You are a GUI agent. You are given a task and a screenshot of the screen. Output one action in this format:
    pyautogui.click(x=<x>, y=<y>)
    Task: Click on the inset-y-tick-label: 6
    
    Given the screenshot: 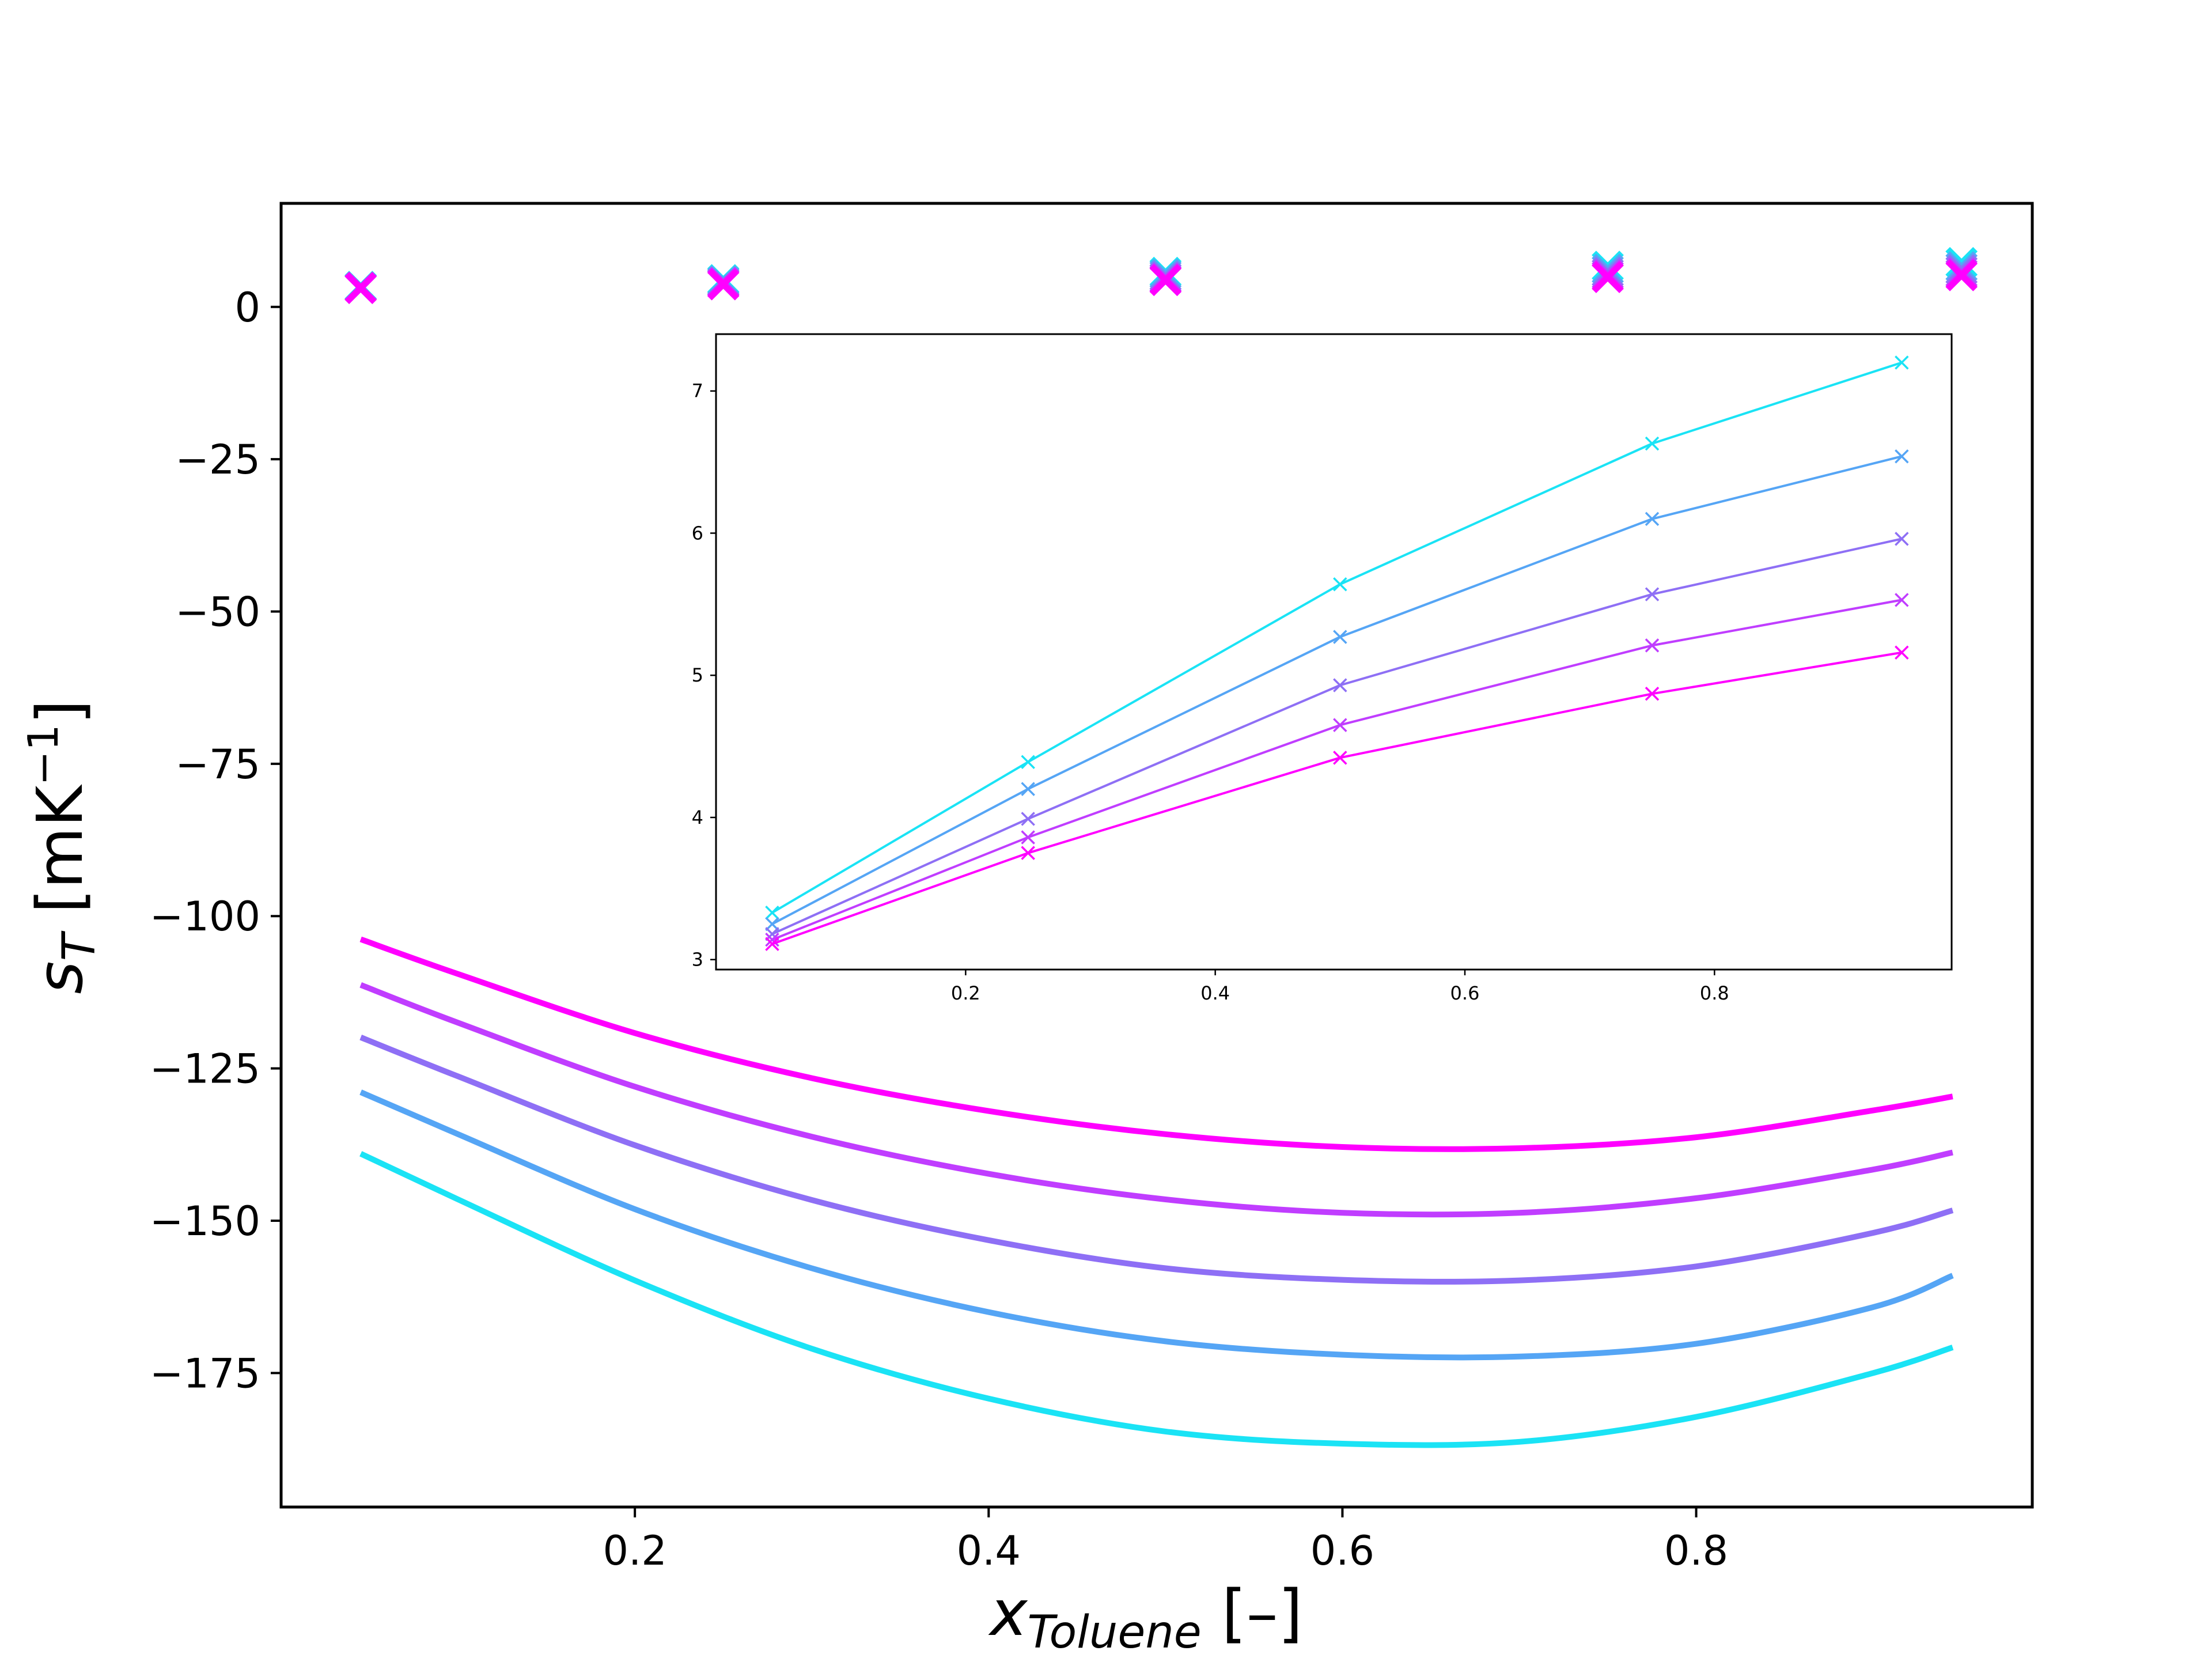 What is the action you would take?
    pyautogui.click(x=697, y=533)
    